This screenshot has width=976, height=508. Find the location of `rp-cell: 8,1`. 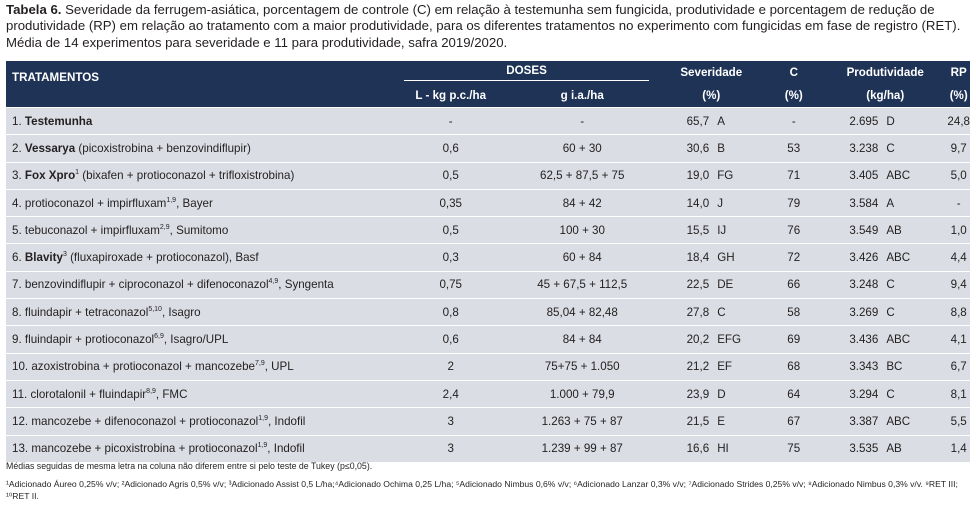

rp-cell: 8,1 is located at coordinates (958, 393).